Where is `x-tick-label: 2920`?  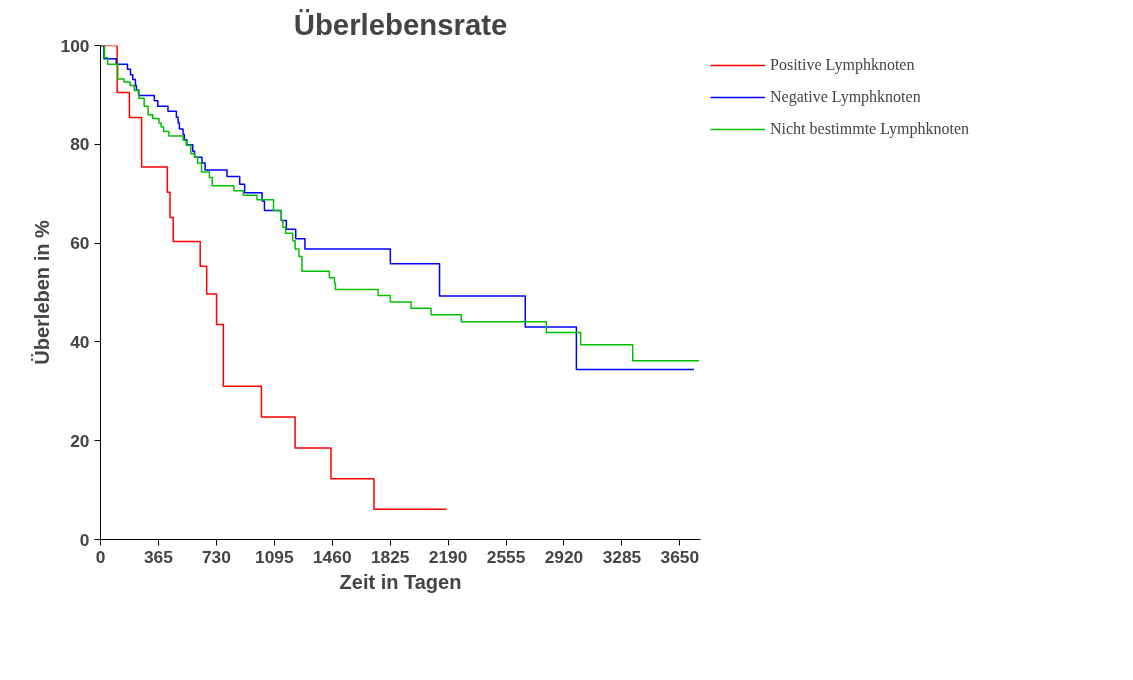 x-tick-label: 2920 is located at coordinates (564, 556).